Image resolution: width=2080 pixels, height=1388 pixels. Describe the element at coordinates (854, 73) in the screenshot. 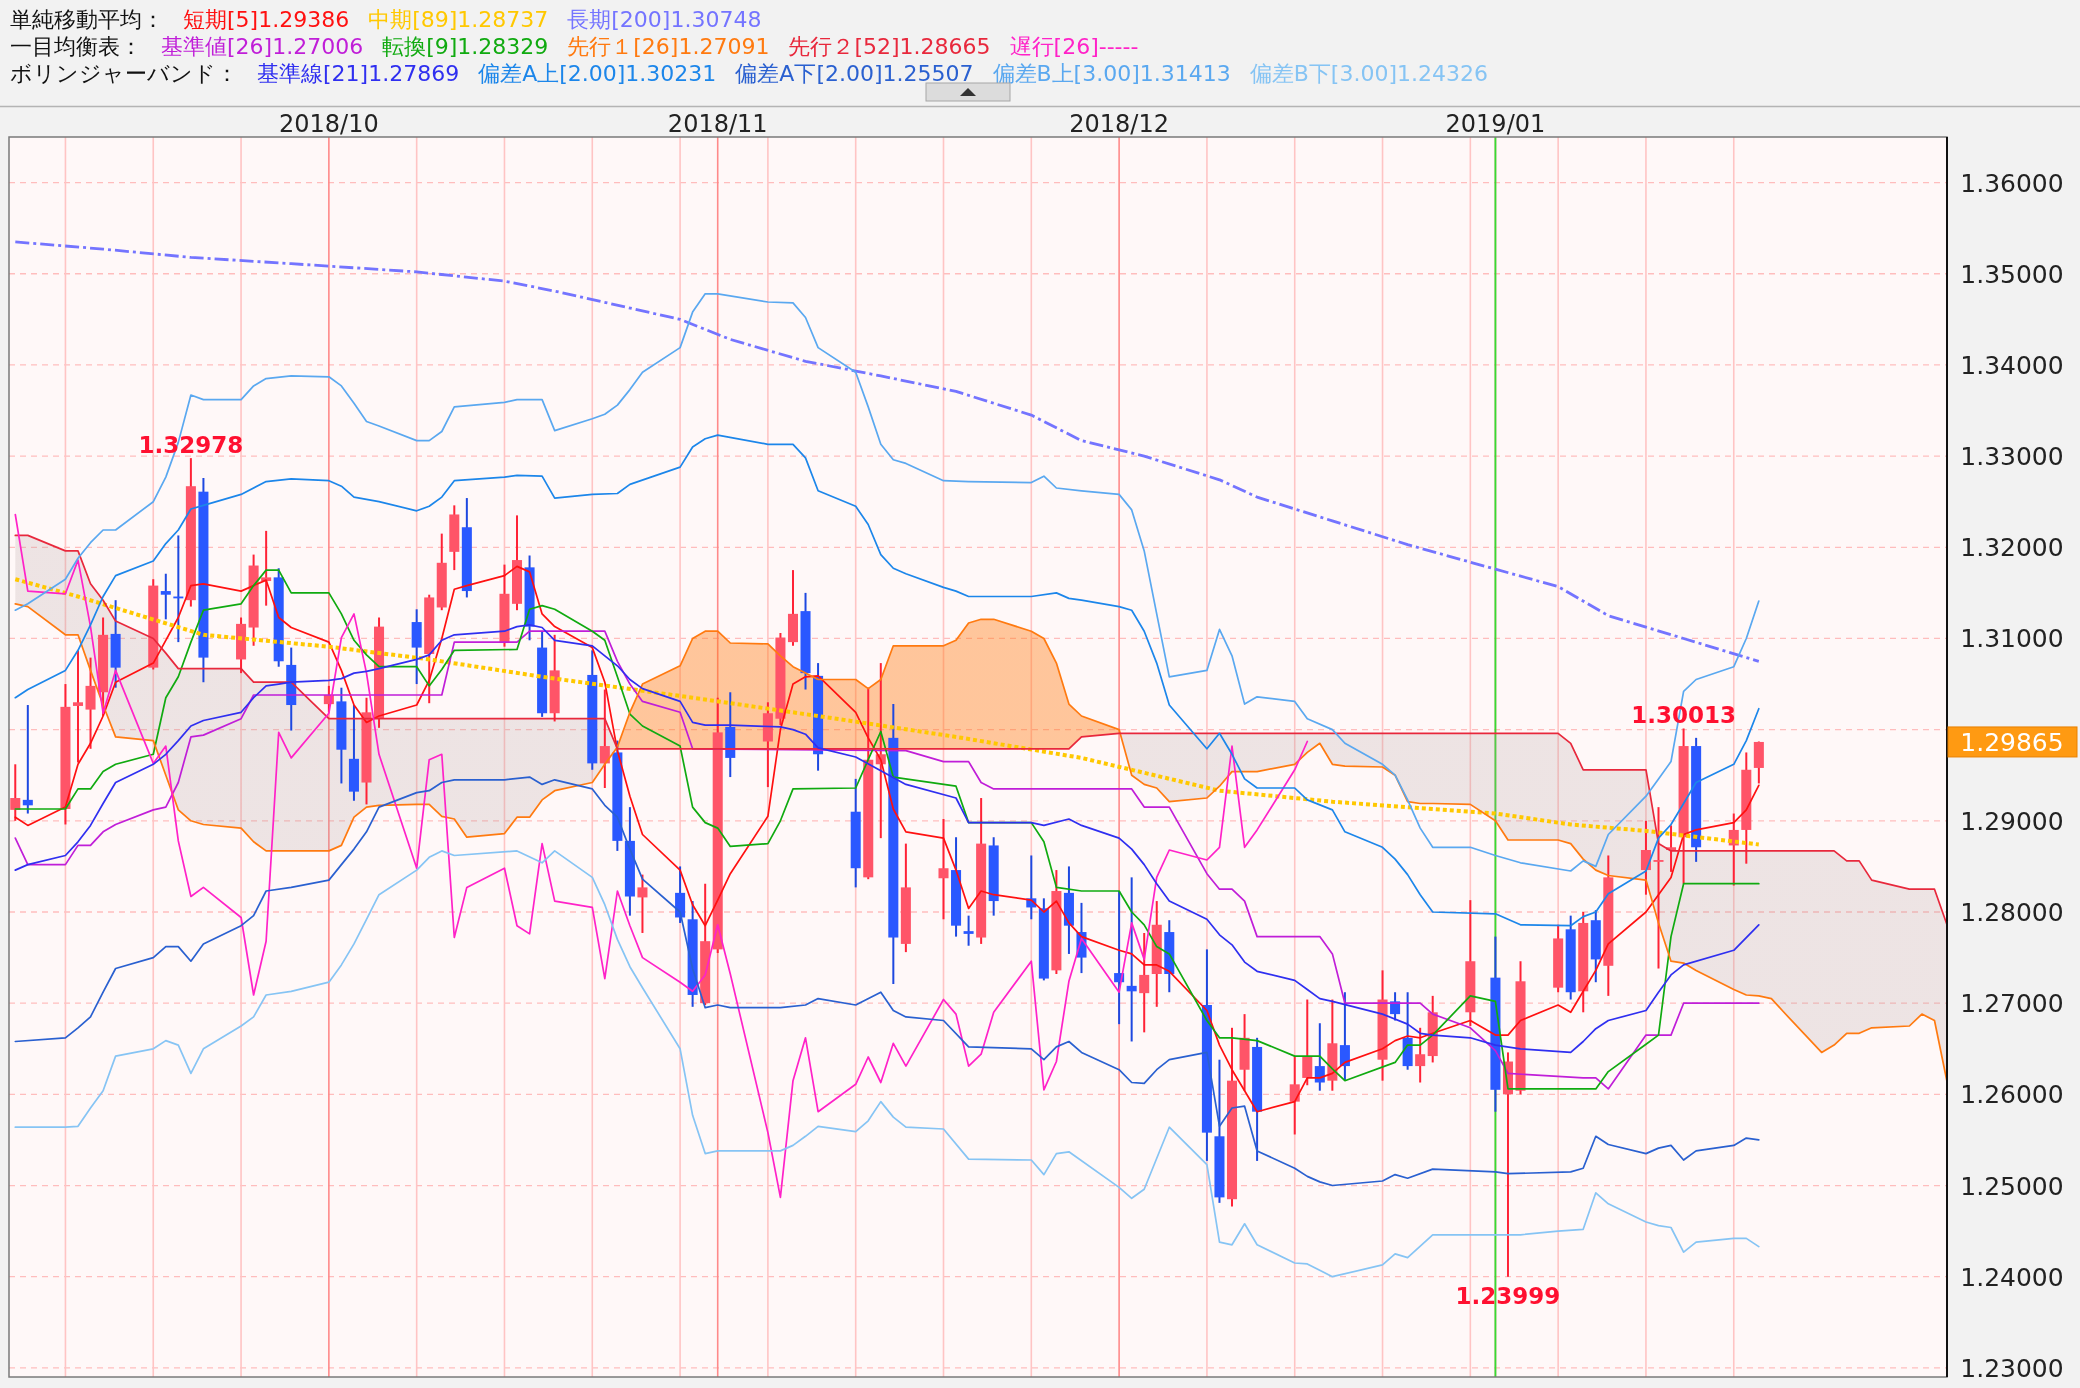

I see `text: 偏差A下[2.00]1.25507` at that location.